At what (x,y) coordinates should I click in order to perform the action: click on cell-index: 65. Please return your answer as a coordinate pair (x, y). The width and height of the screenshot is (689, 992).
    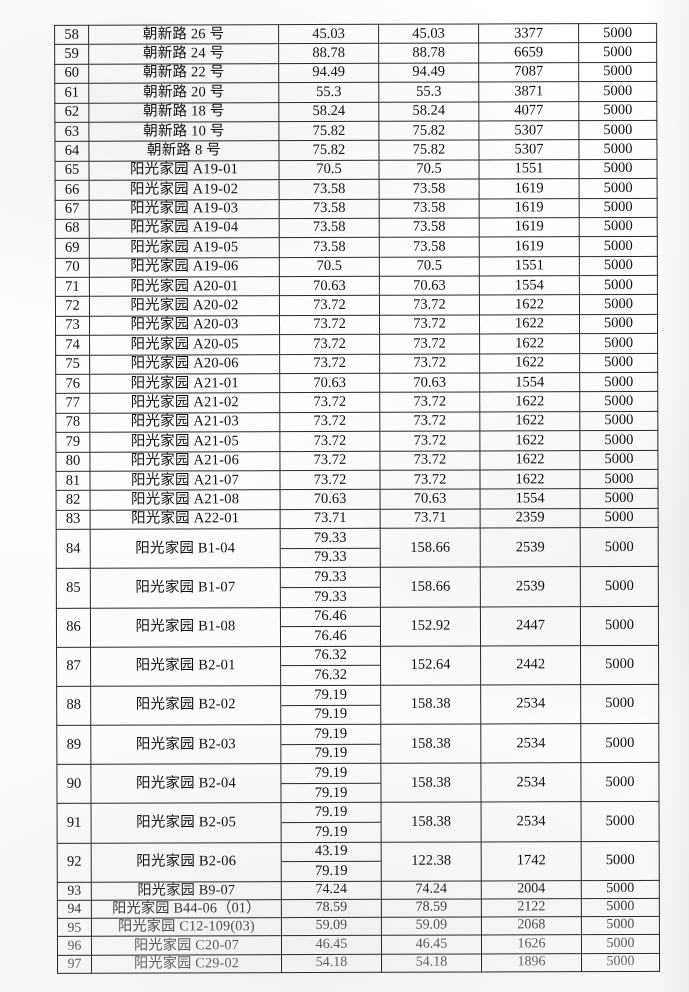
    Looking at the image, I should click on (72, 170).